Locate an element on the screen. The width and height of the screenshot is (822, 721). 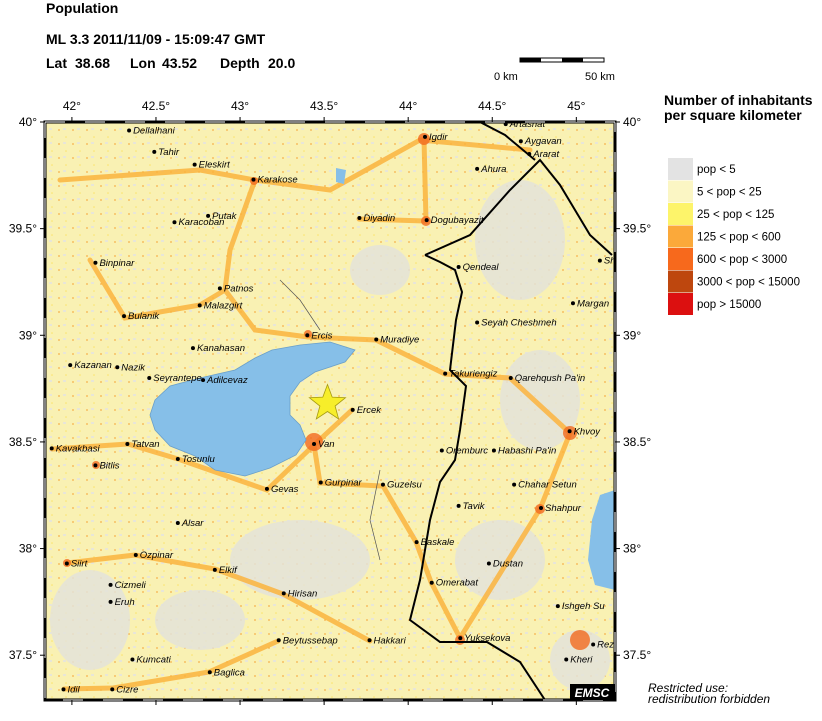
legend-label: 125 < pop < 600 is located at coordinates (739, 238).